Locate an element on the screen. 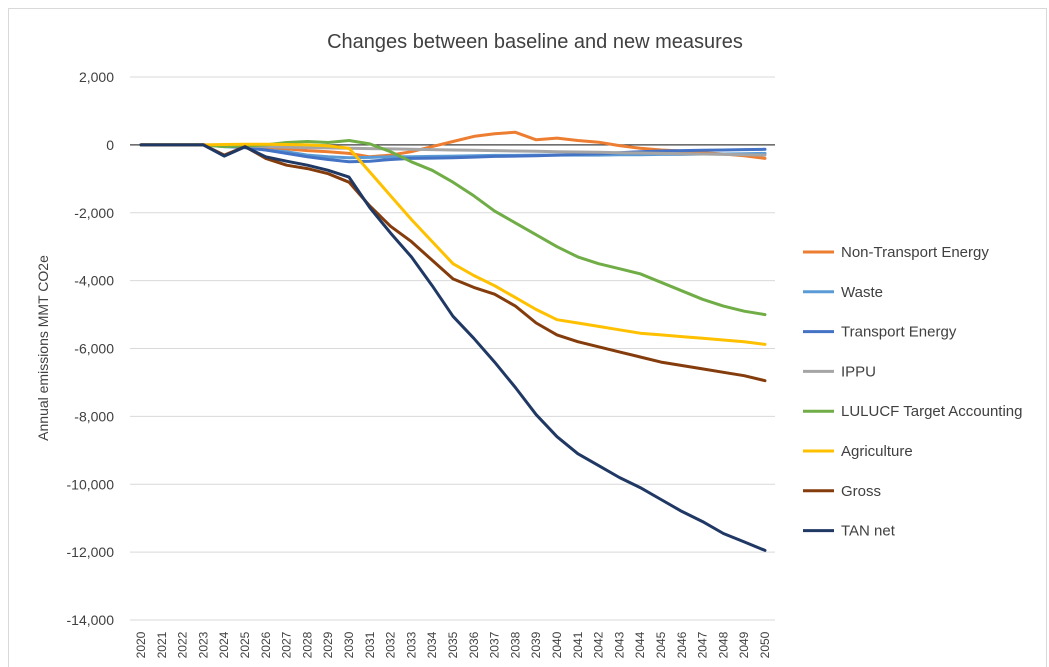  x-tick-label: 2029 is located at coordinates (328, 644).